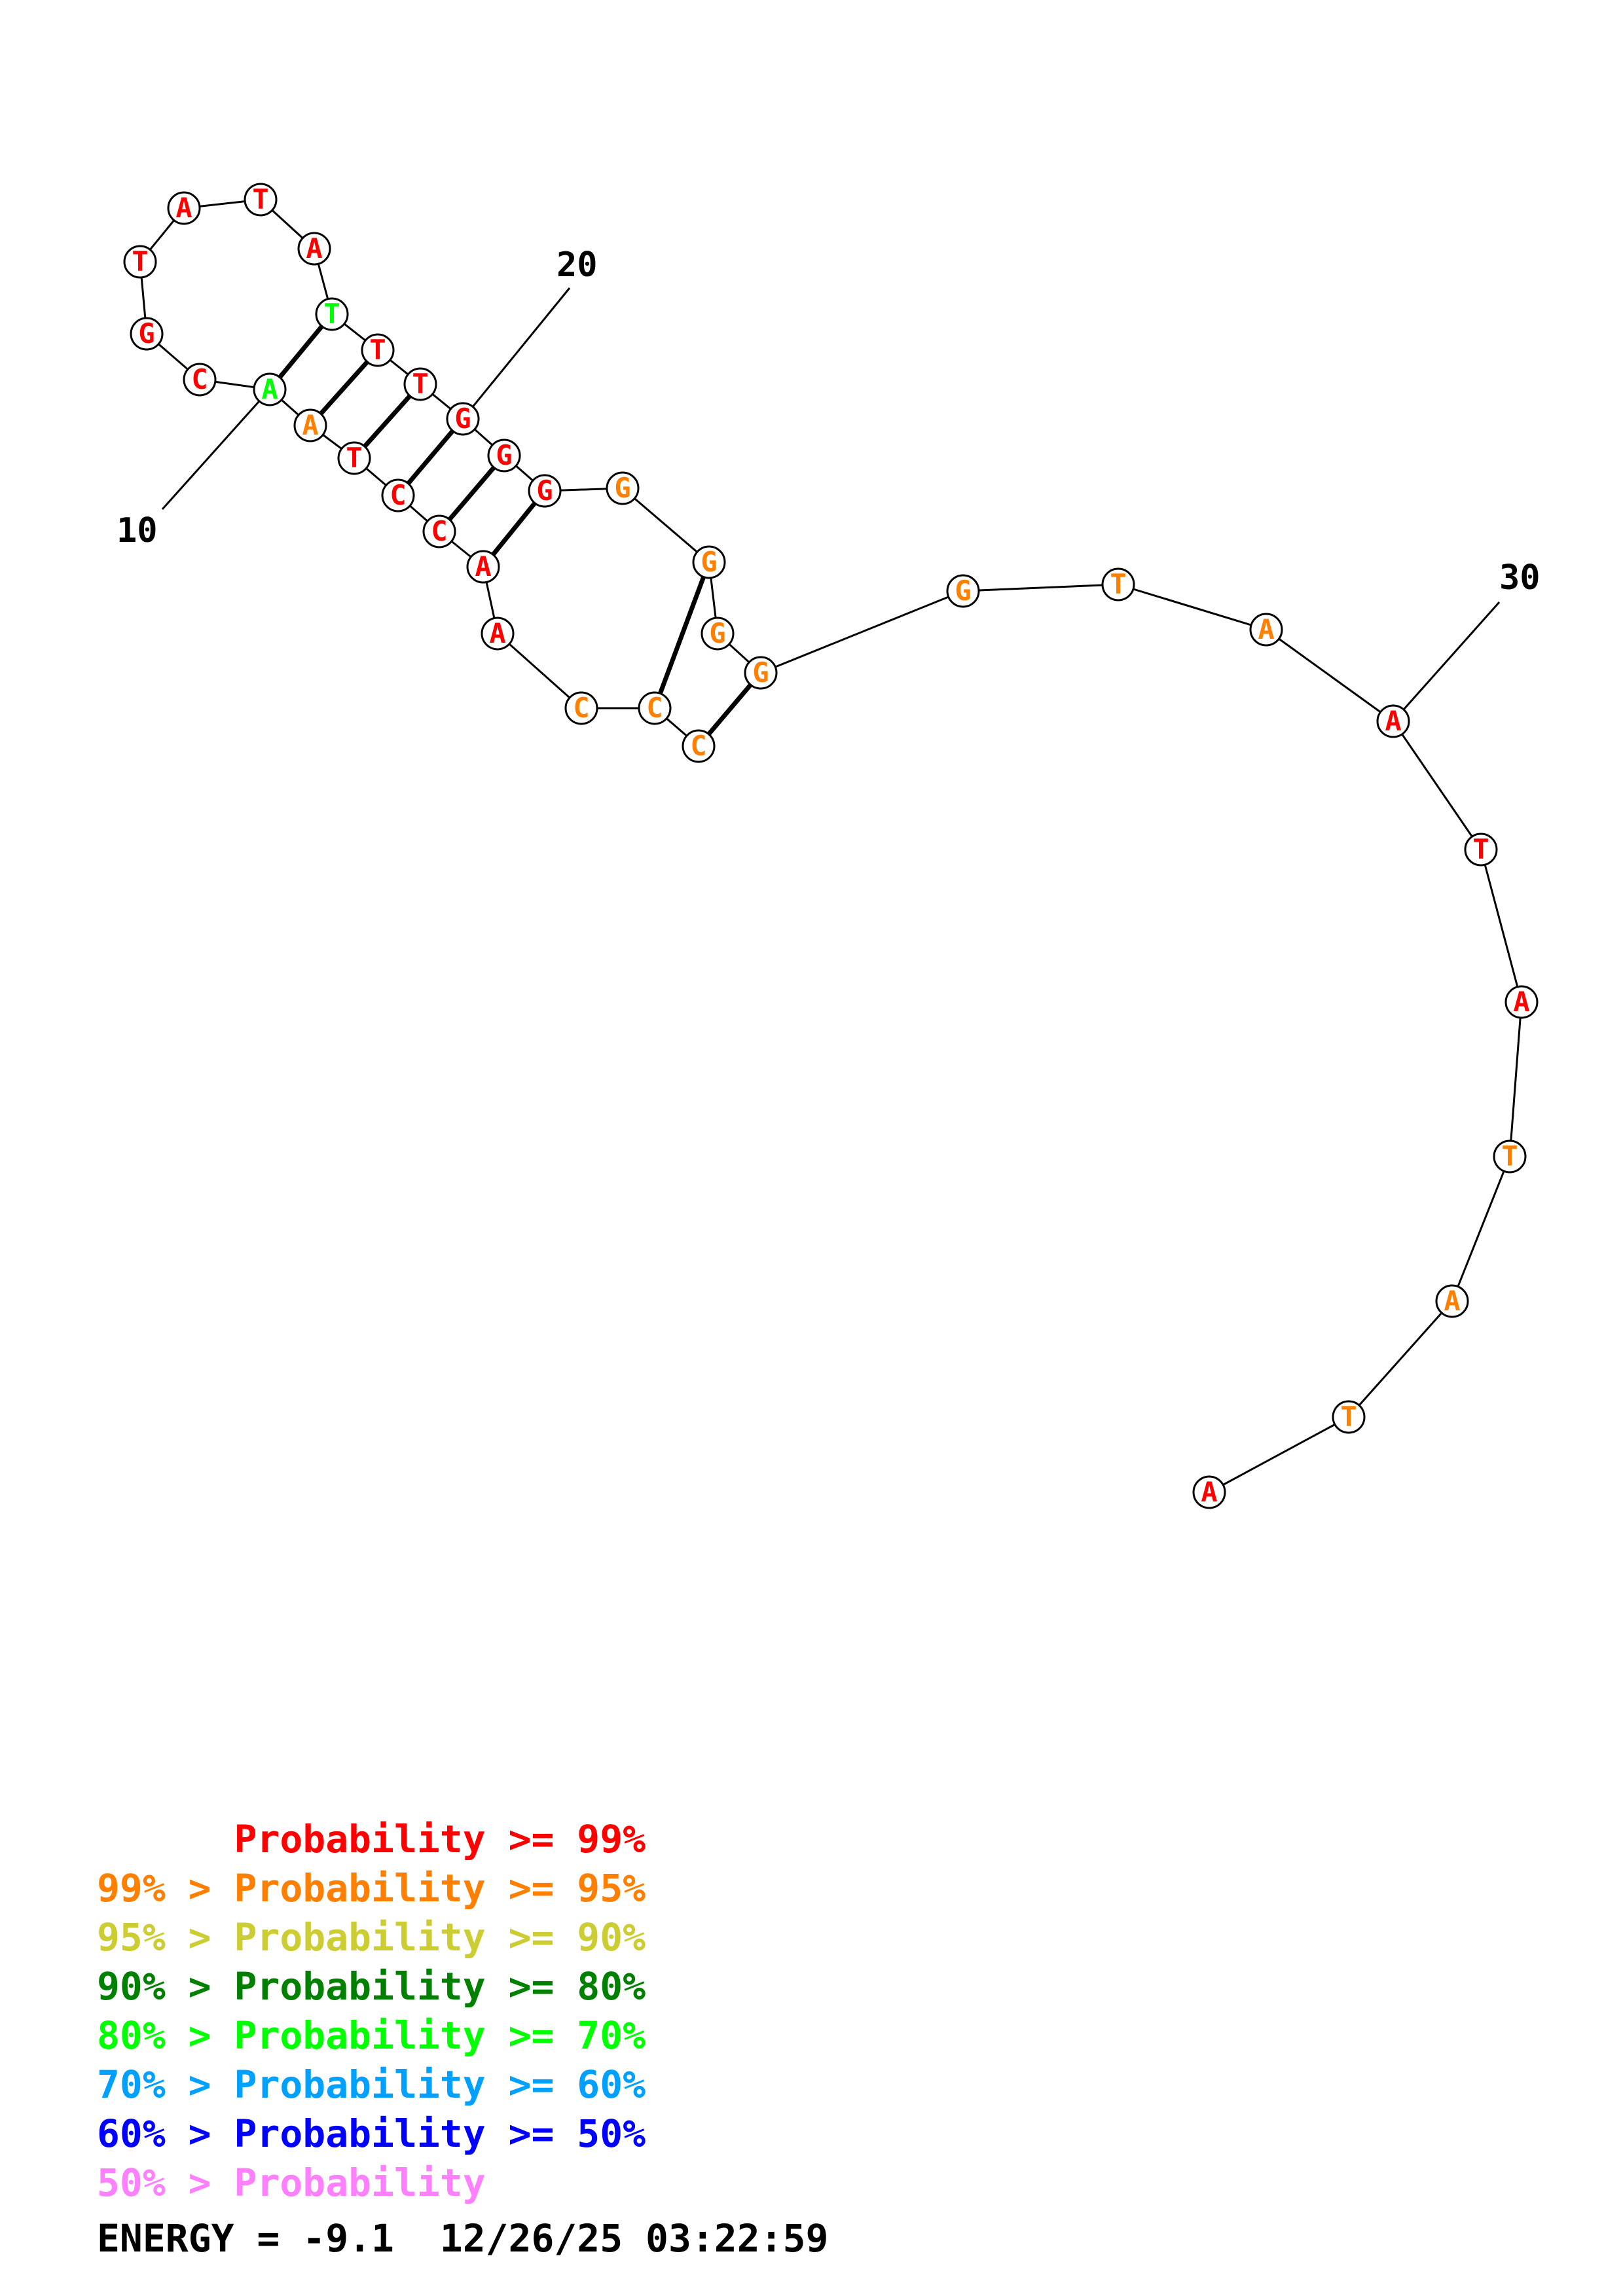 The width and height of the screenshot is (1623, 2296). I want to click on legend-entry: Probability >= 99%, so click(371, 1839).